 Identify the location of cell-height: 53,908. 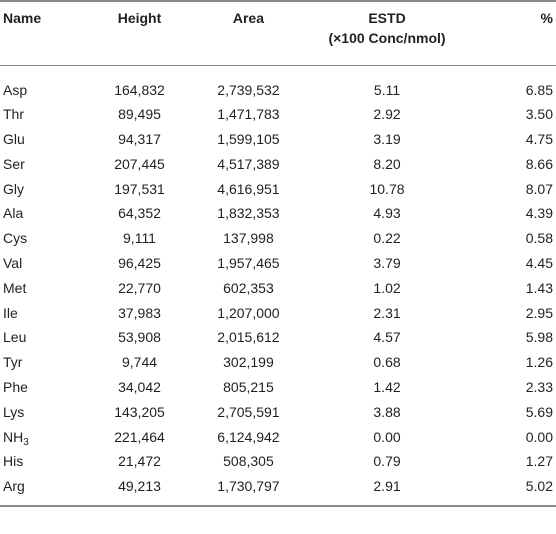
(139, 337).